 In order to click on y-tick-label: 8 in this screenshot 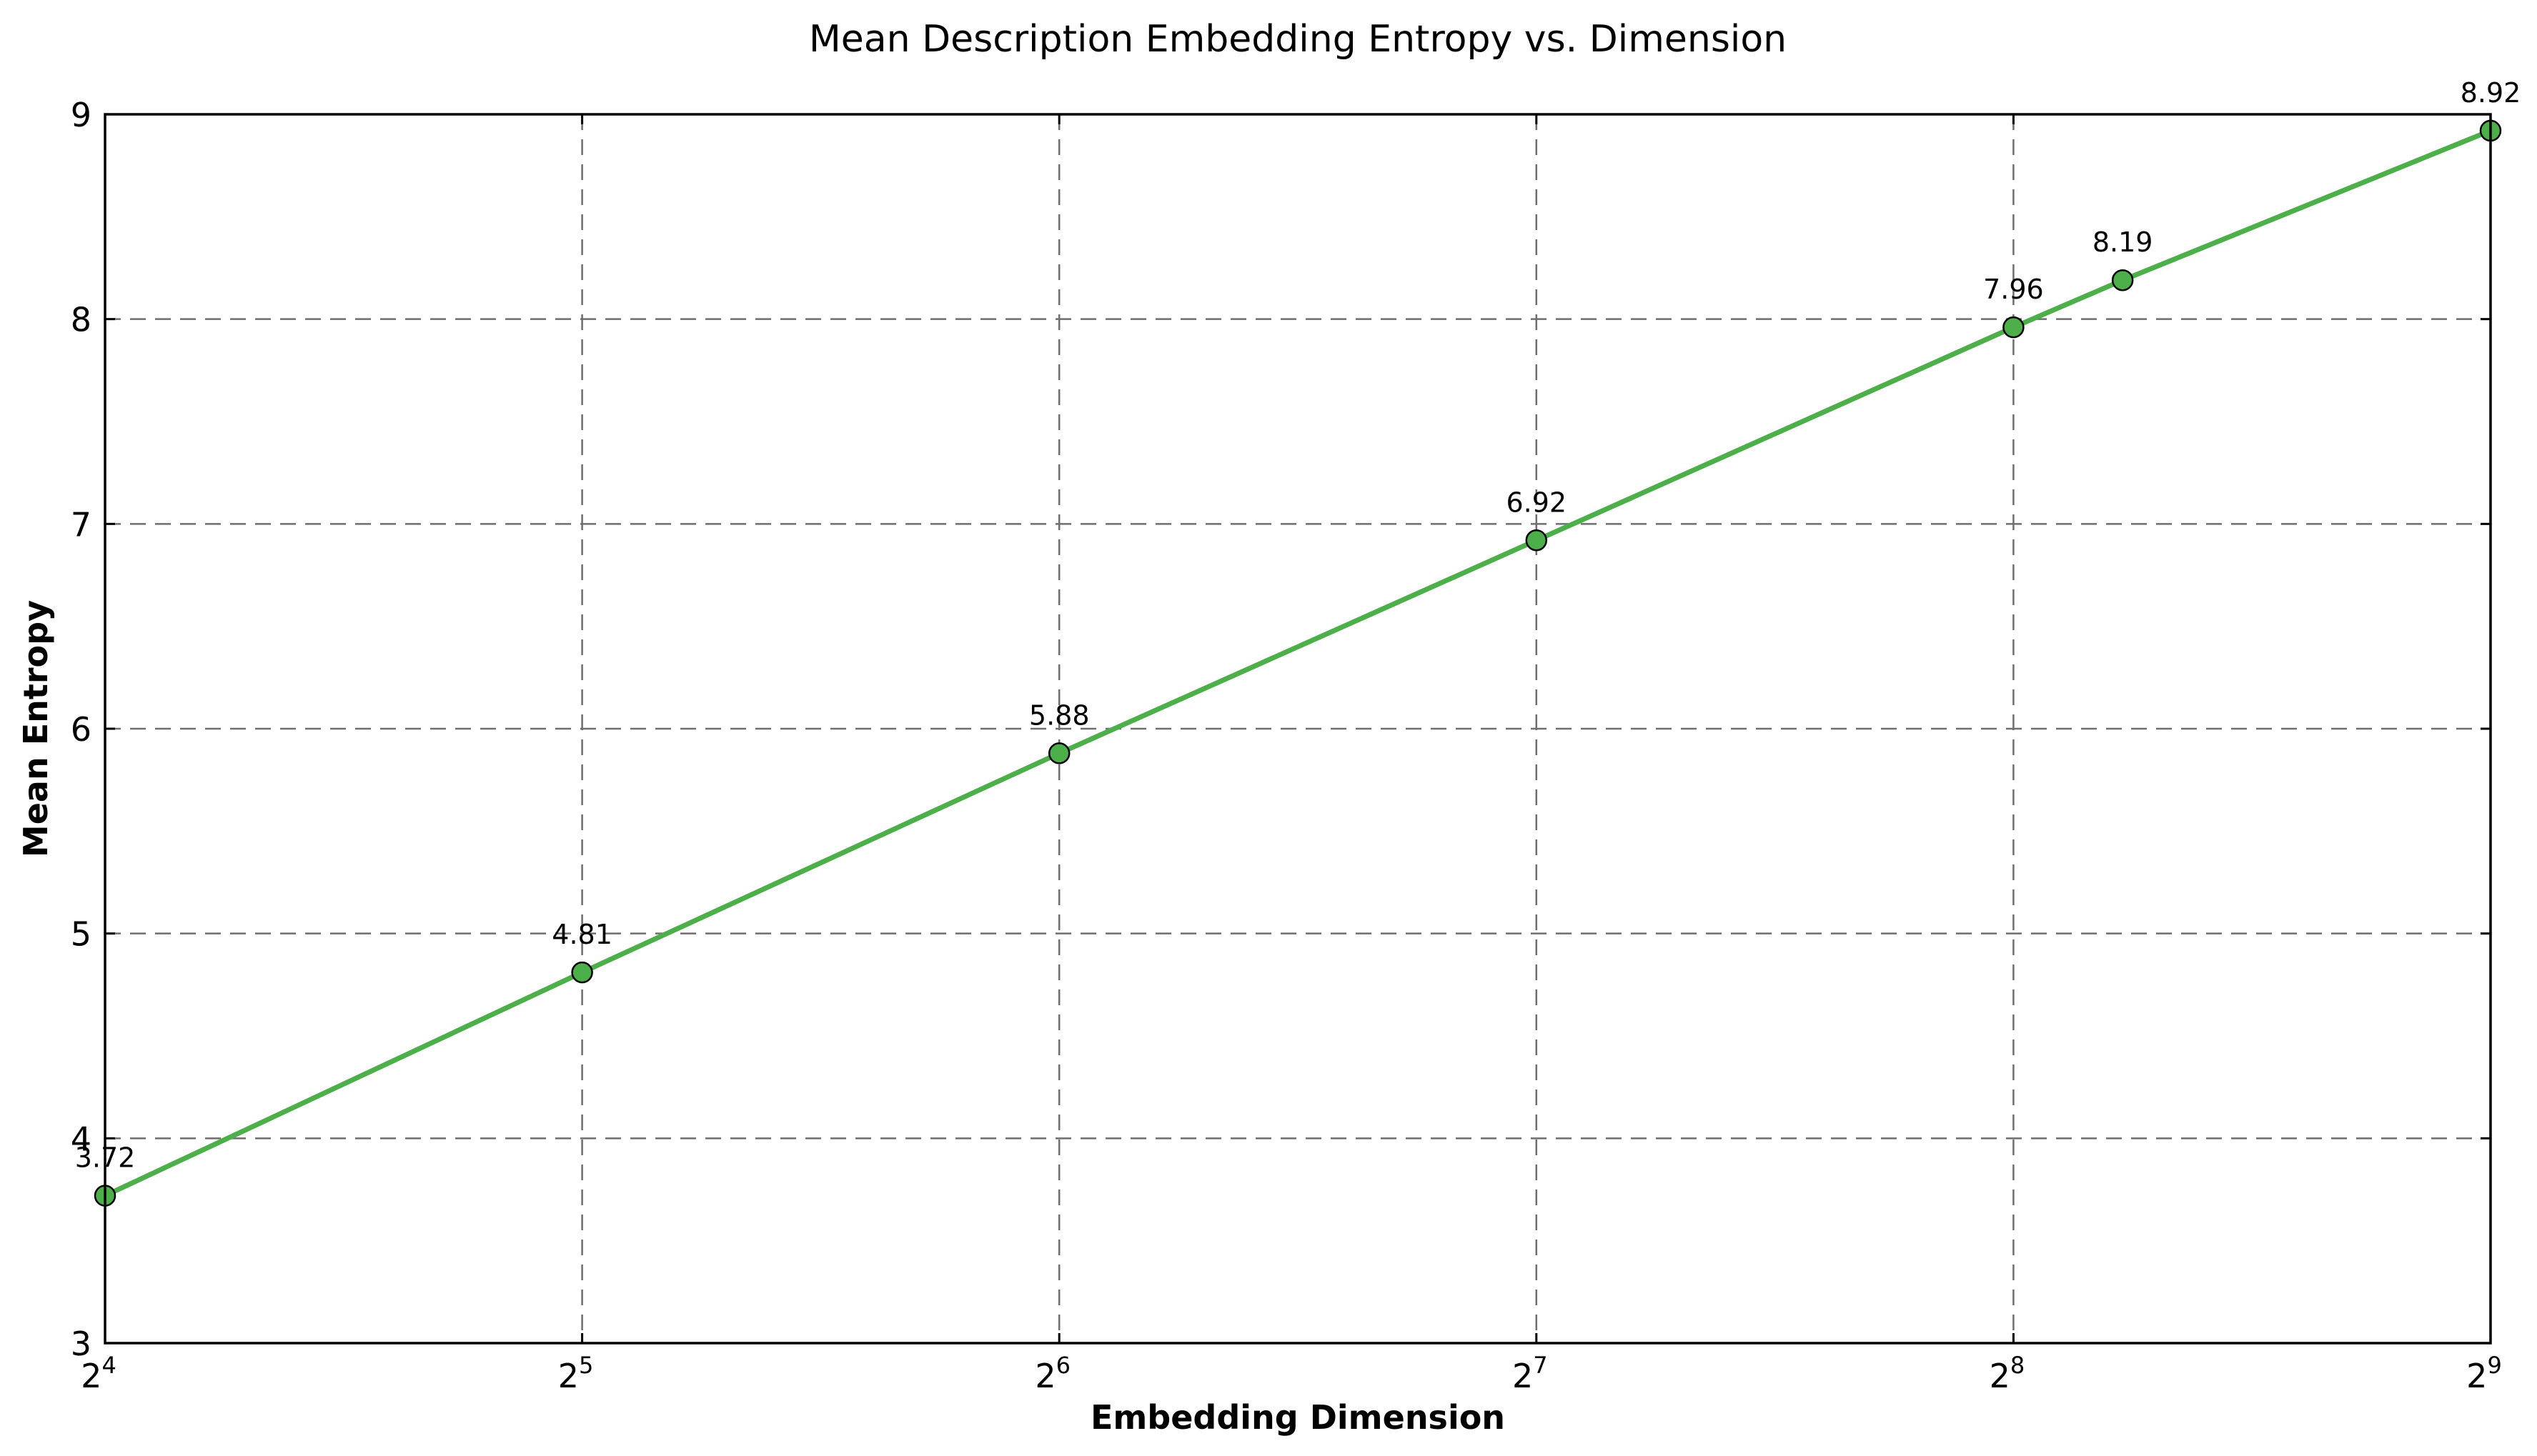, I will do `click(81, 320)`.